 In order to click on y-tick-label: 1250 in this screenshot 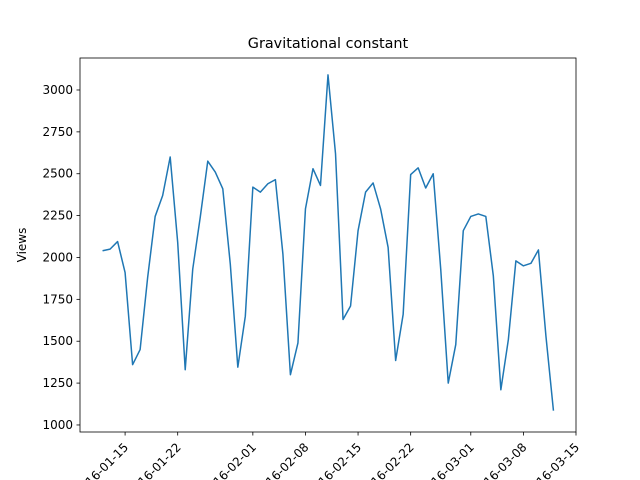, I will do `click(57, 383)`.